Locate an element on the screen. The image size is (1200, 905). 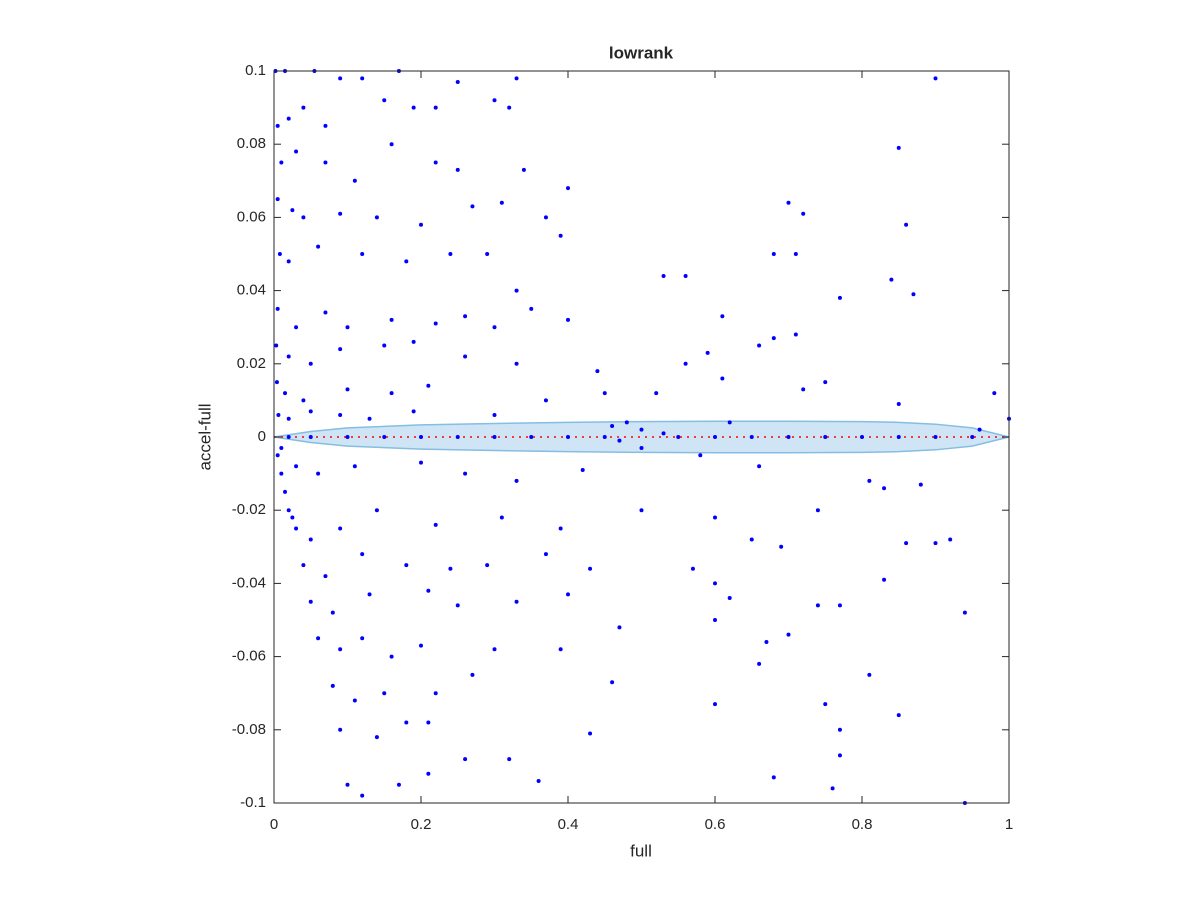
band-area is located at coordinates (641, 437).